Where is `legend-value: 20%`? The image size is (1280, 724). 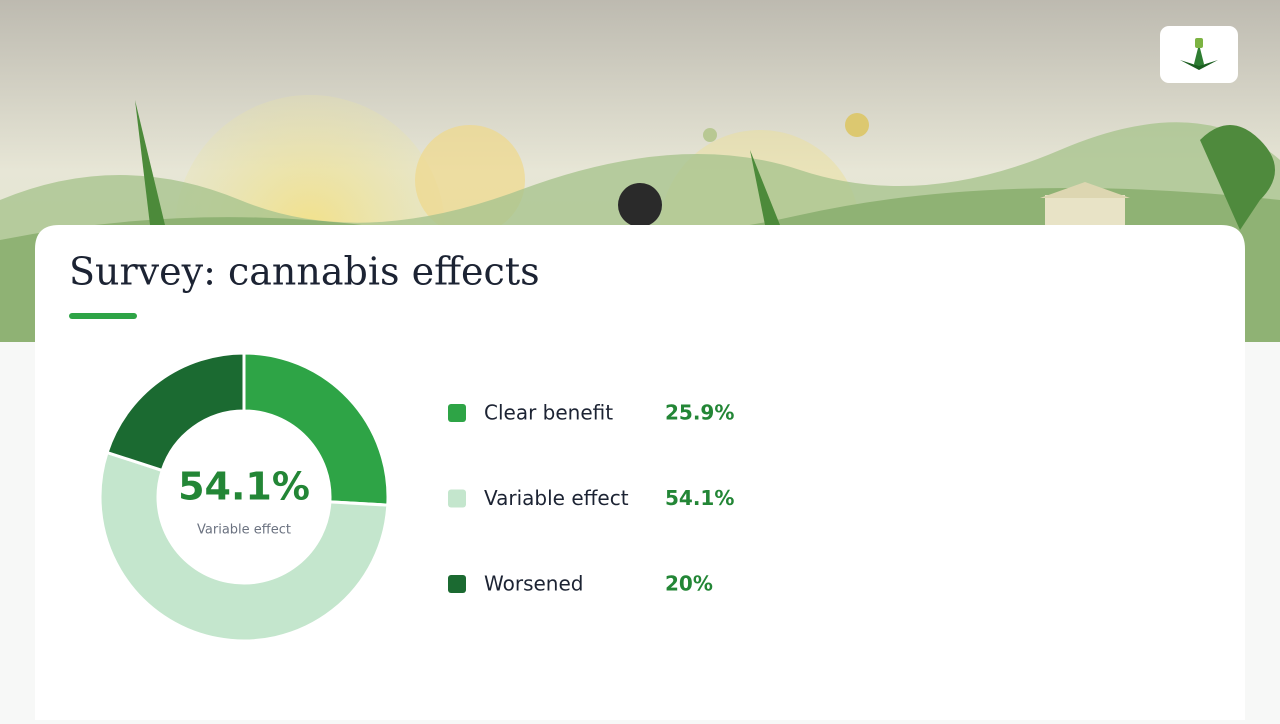 legend-value: 20% is located at coordinates (689, 584).